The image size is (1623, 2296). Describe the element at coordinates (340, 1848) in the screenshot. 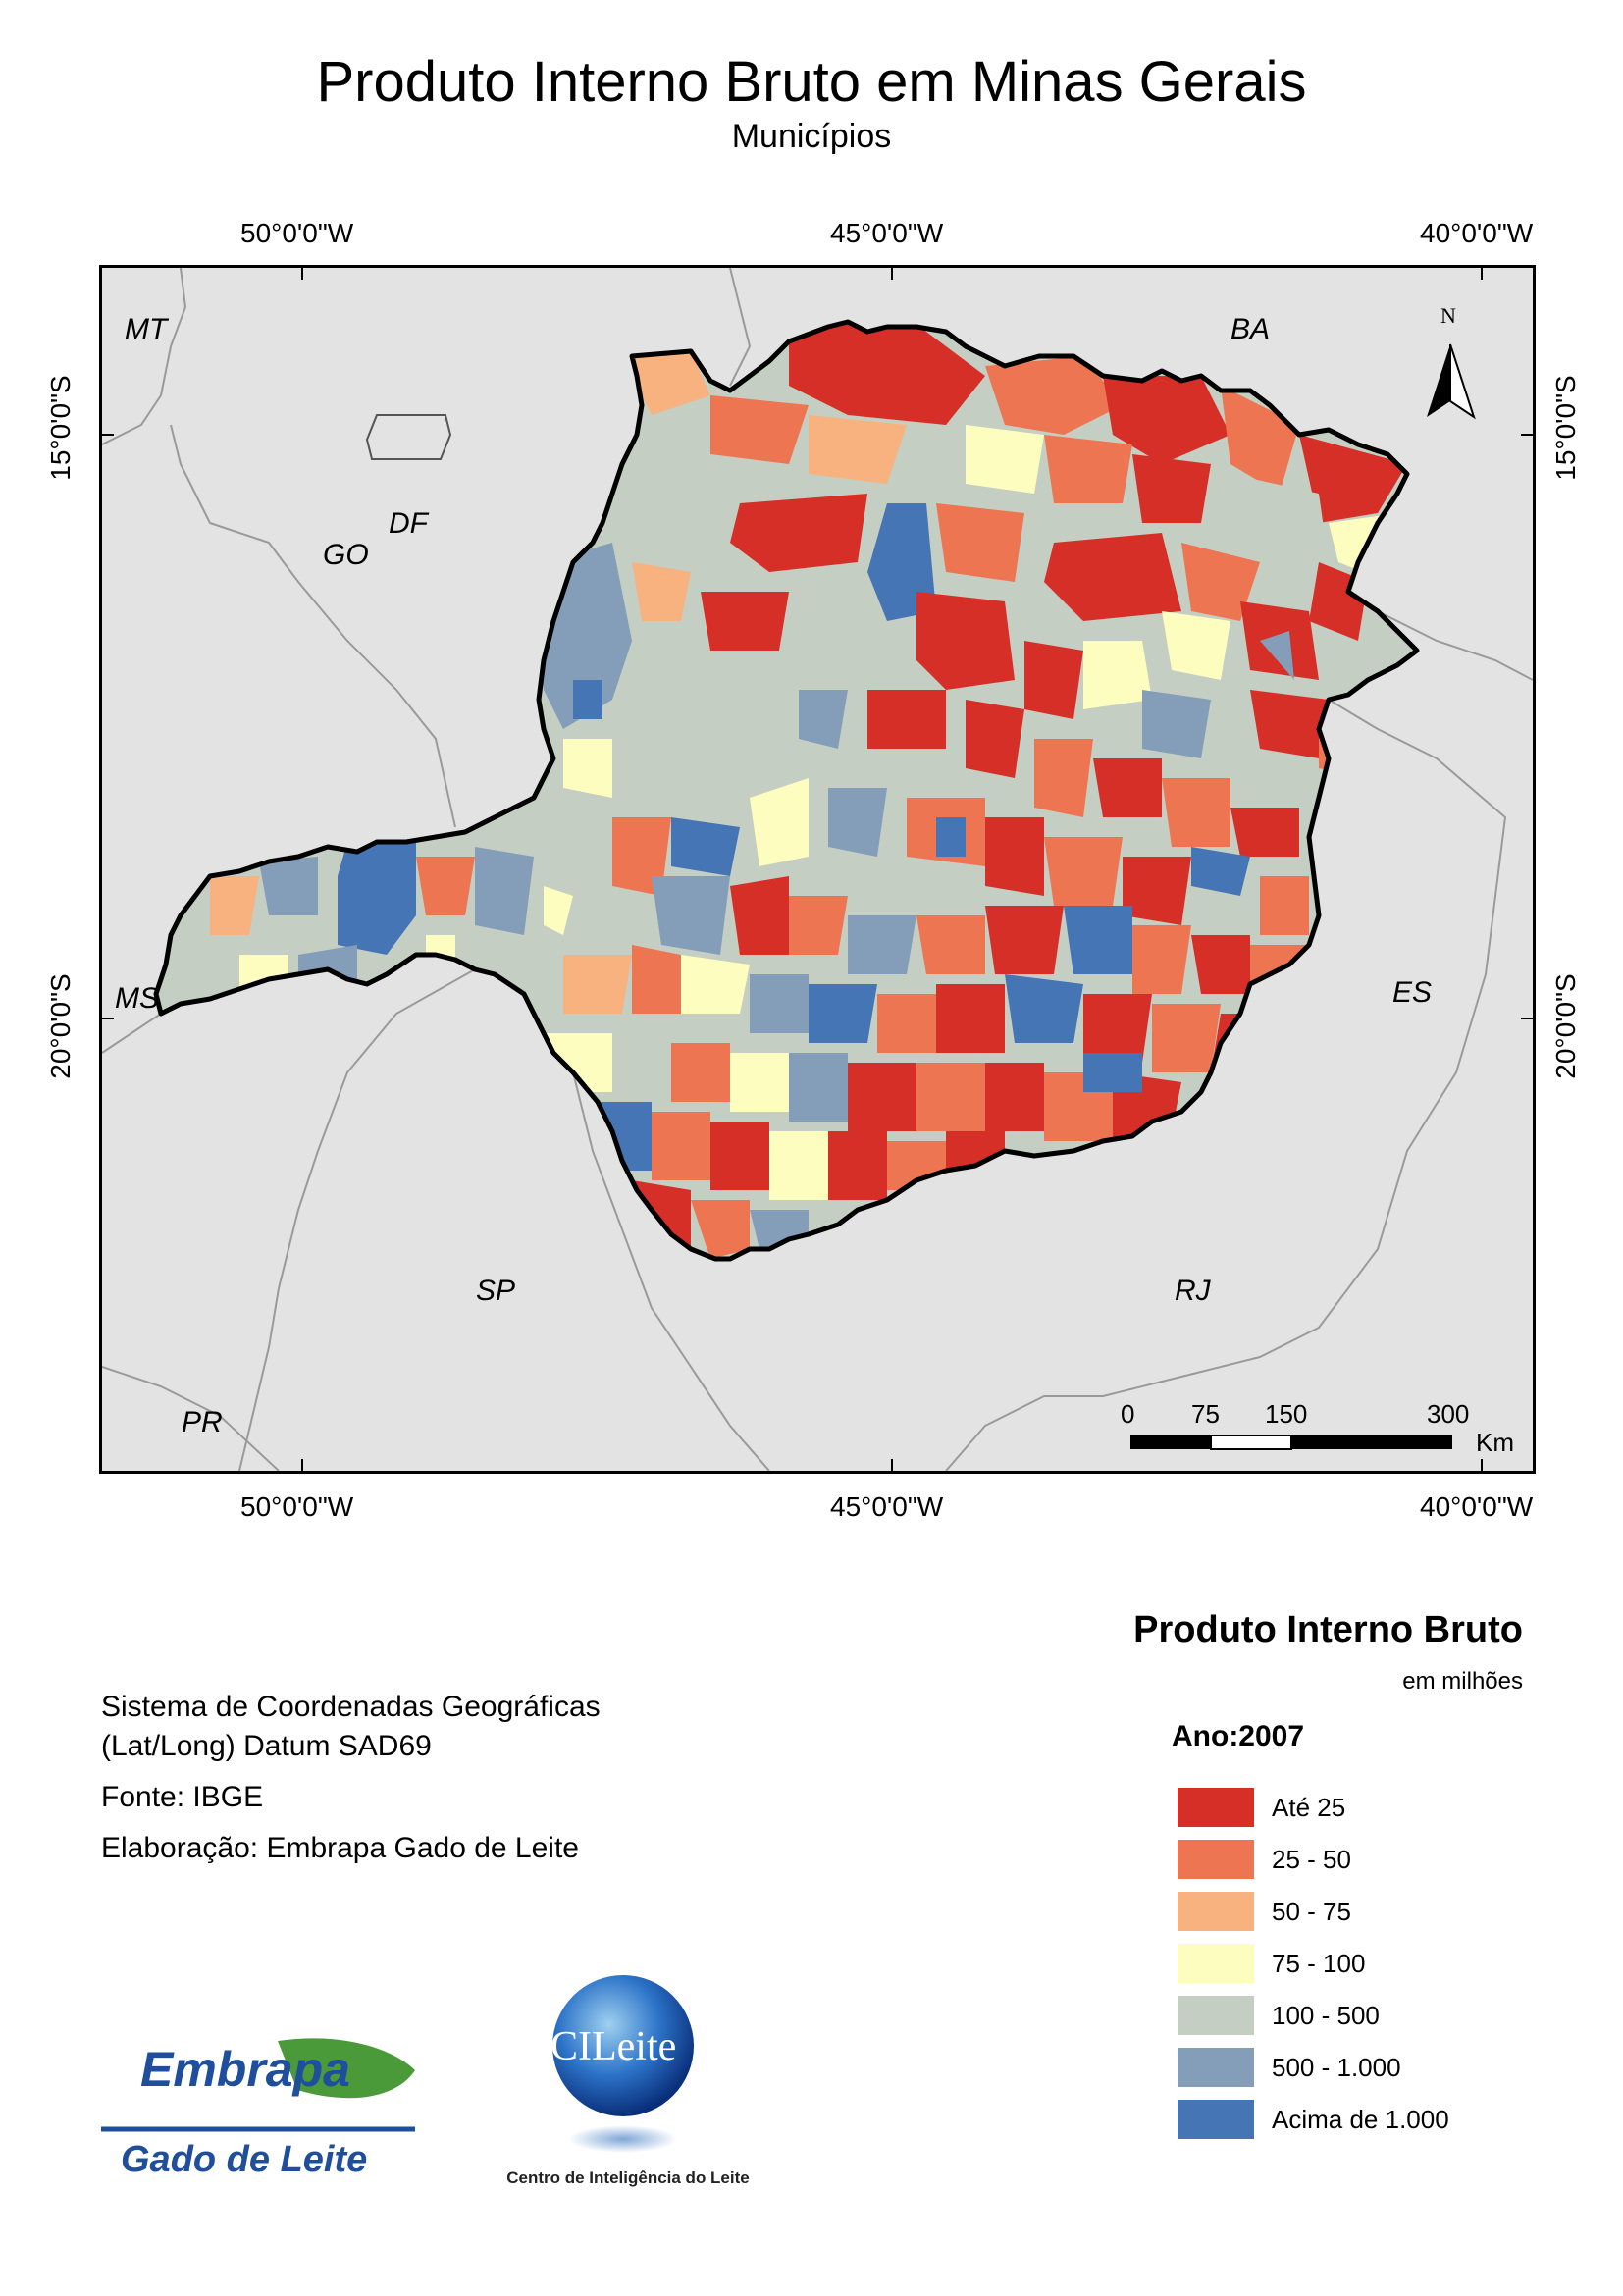

I see `author-text: Elaboração: Embrapa Gado de Leite` at that location.